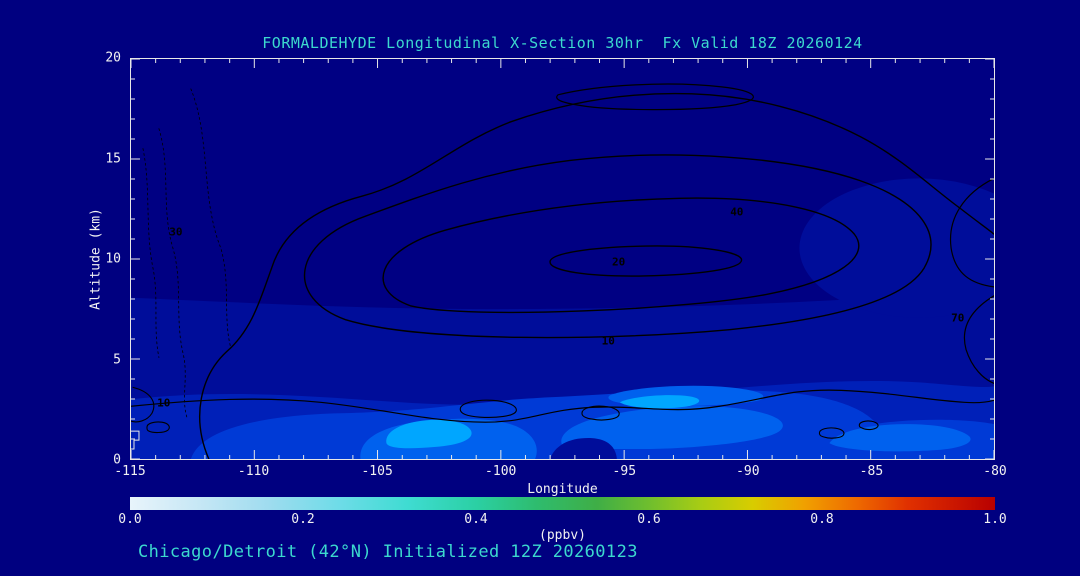 The width and height of the screenshot is (1080, 576). I want to click on x-tick-label: -110, so click(253, 471).